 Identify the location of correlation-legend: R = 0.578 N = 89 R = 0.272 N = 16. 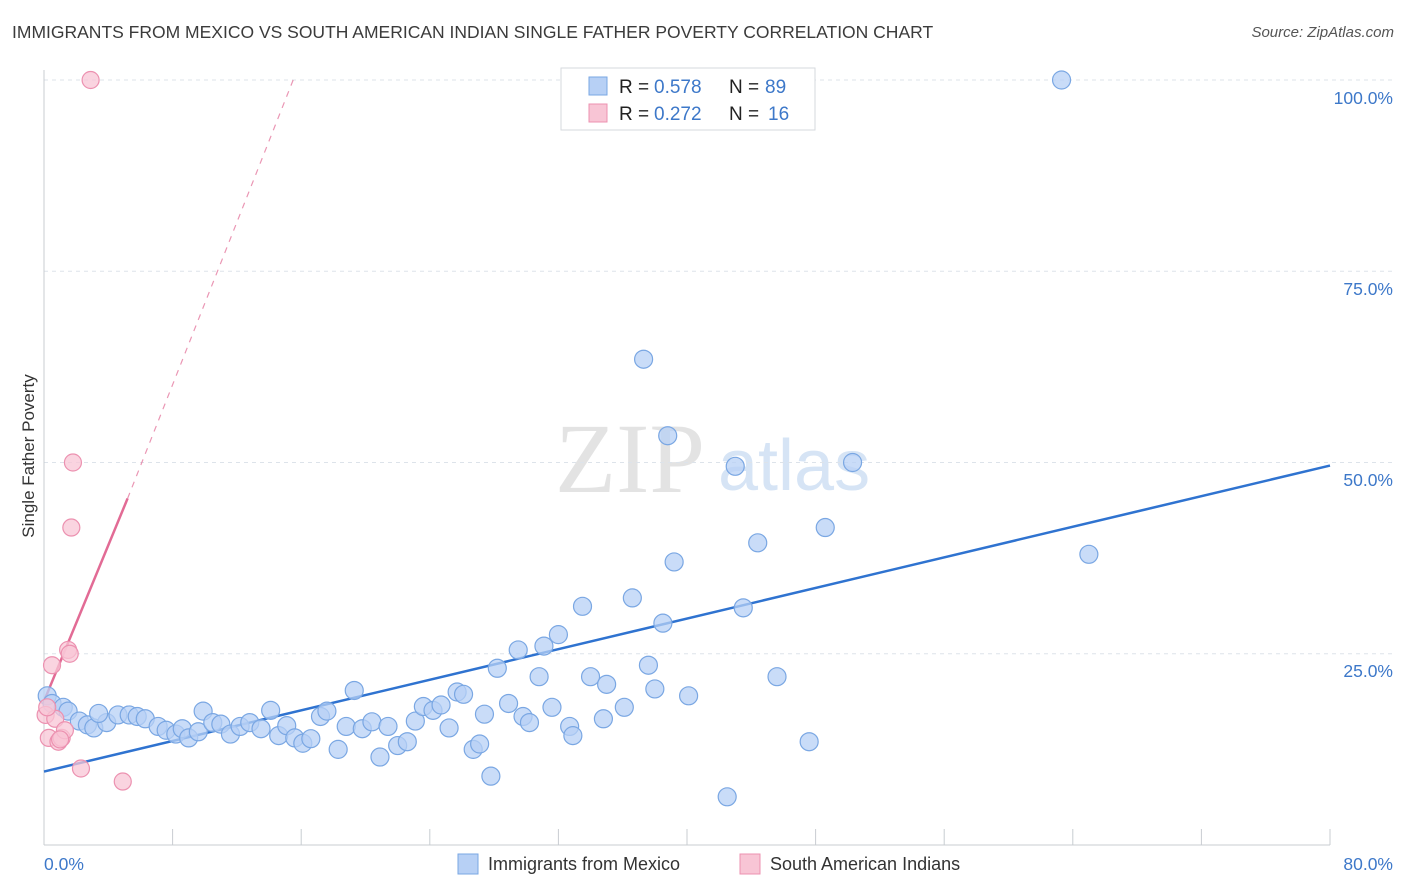
(688, 99).